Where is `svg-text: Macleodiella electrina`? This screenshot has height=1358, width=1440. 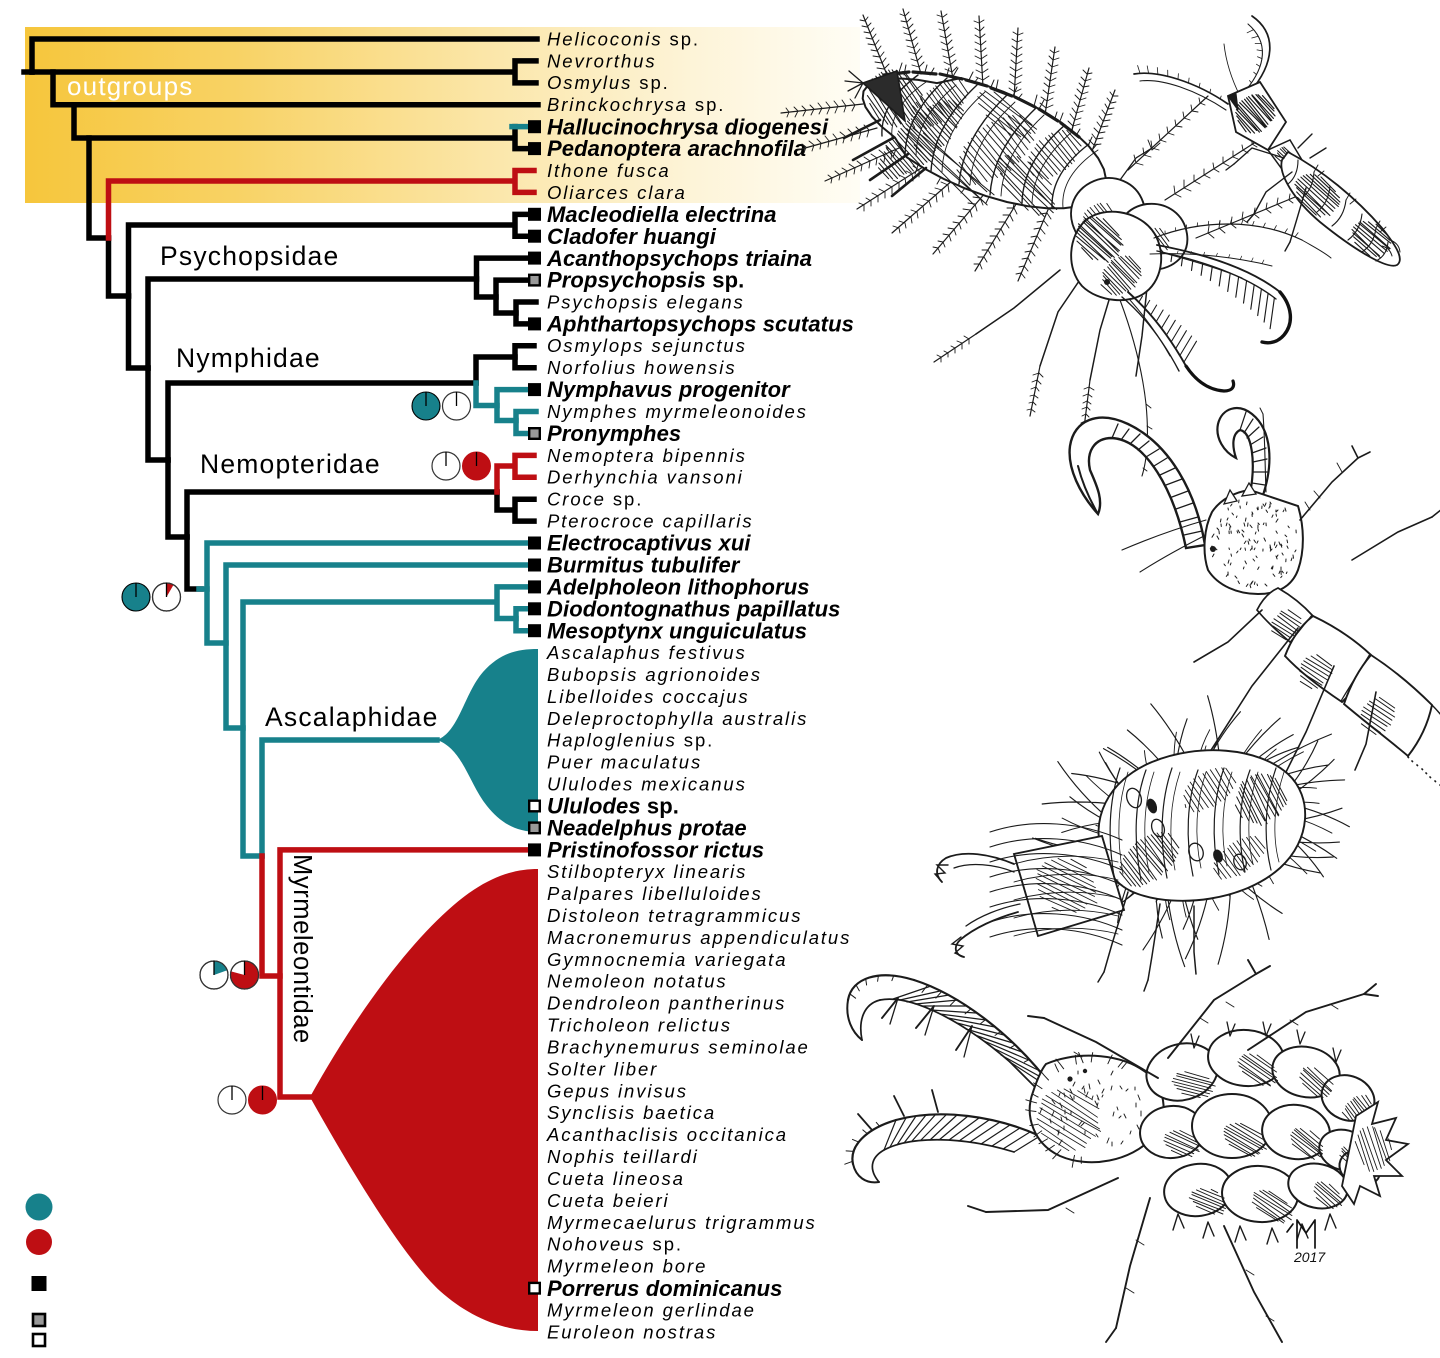 svg-text: Macleodiella electrina is located at coordinates (662, 214).